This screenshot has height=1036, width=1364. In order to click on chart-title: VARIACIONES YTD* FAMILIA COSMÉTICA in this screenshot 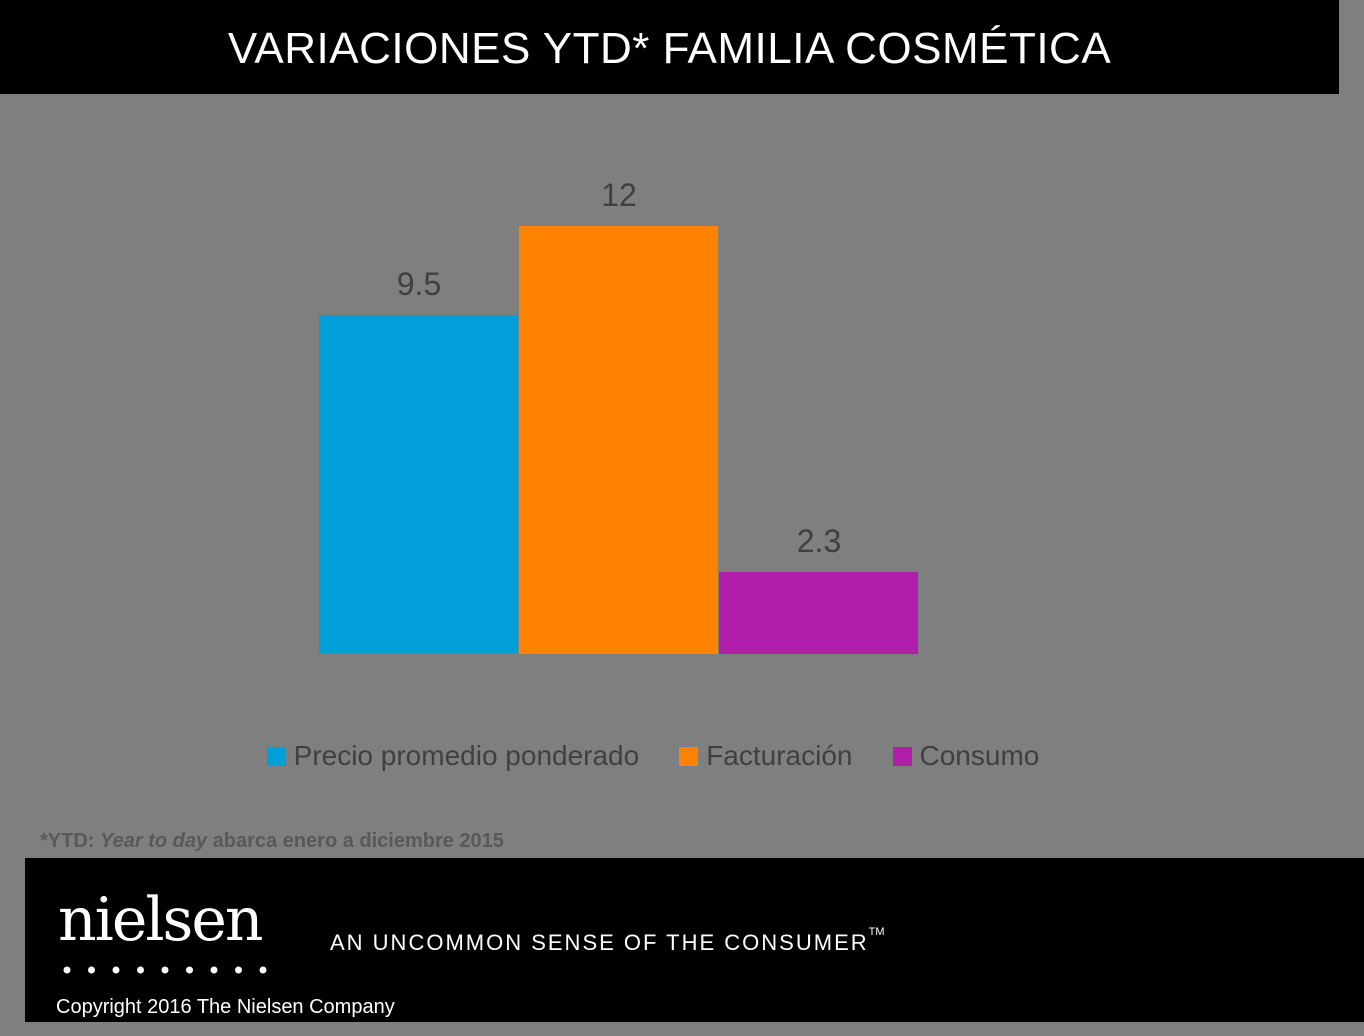, I will do `click(669, 48)`.